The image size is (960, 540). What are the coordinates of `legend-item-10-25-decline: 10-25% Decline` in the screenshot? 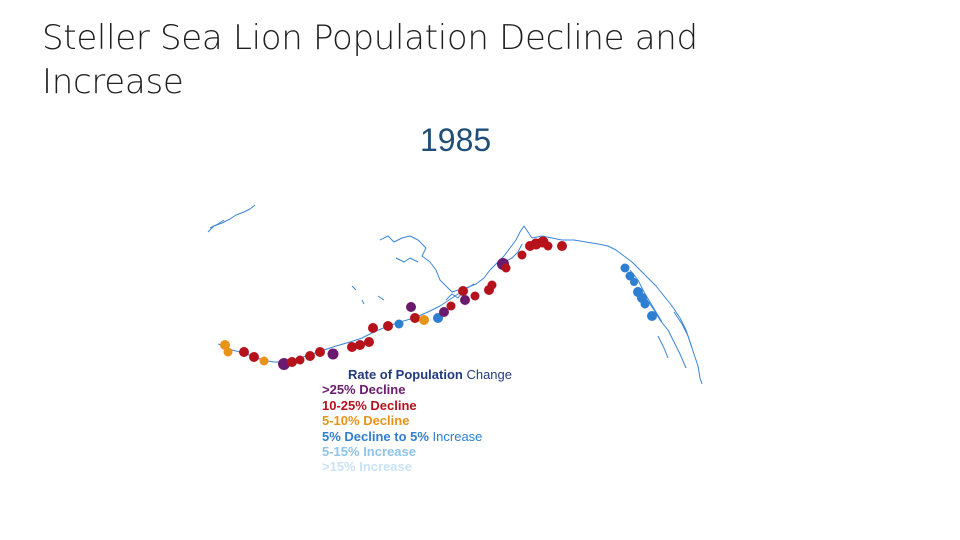 It's located at (417, 405).